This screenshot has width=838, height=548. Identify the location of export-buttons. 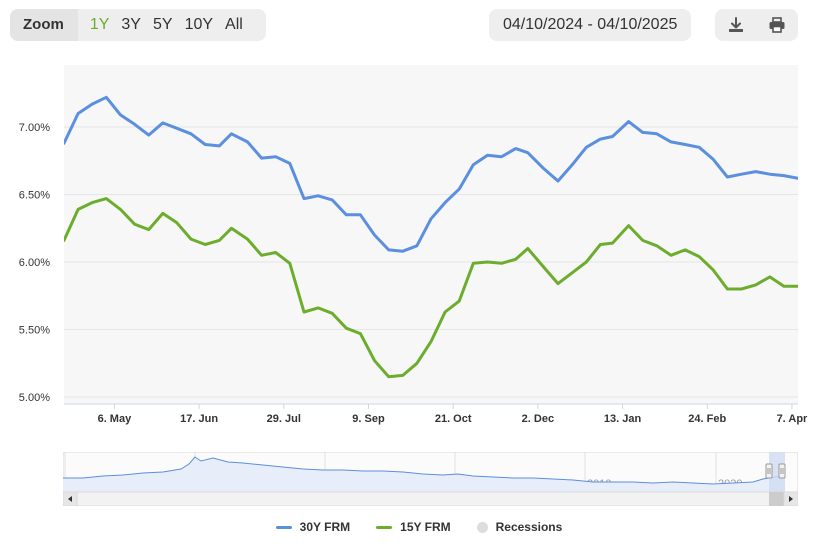
(756, 25).